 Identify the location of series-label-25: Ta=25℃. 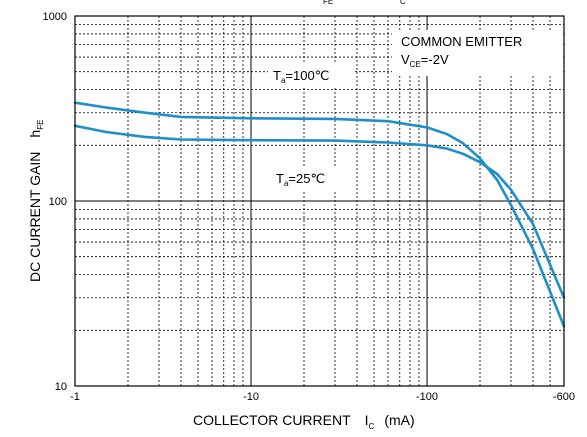
(300, 179).